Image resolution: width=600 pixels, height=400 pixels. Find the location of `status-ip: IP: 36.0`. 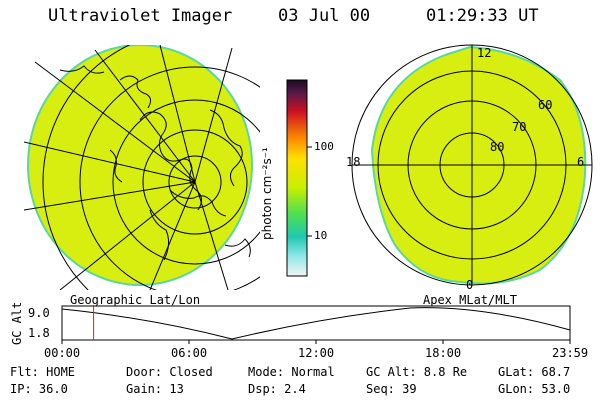

status-ip: IP: 36.0 is located at coordinates (39, 389).